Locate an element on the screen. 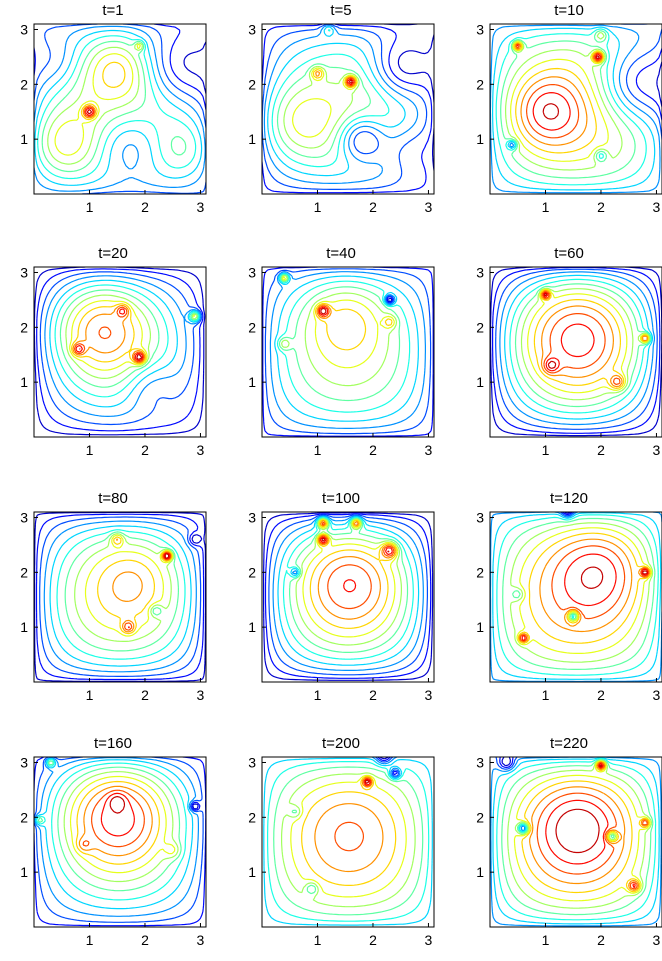 This screenshot has height=961, width=662. contour-panel: t=60 1 2 3 1 2 3 is located at coordinates (569, 350).